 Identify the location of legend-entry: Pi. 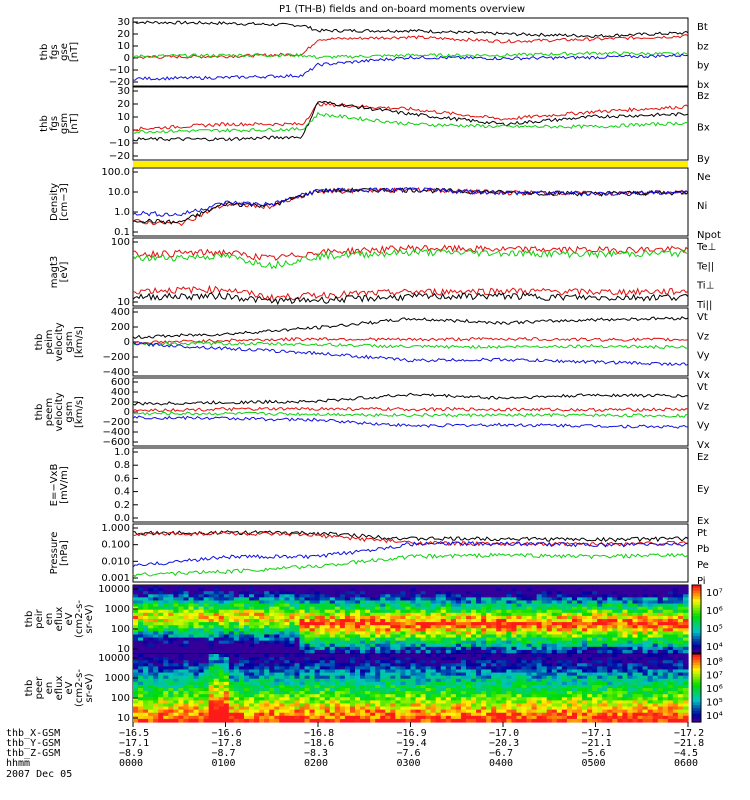
(701, 581).